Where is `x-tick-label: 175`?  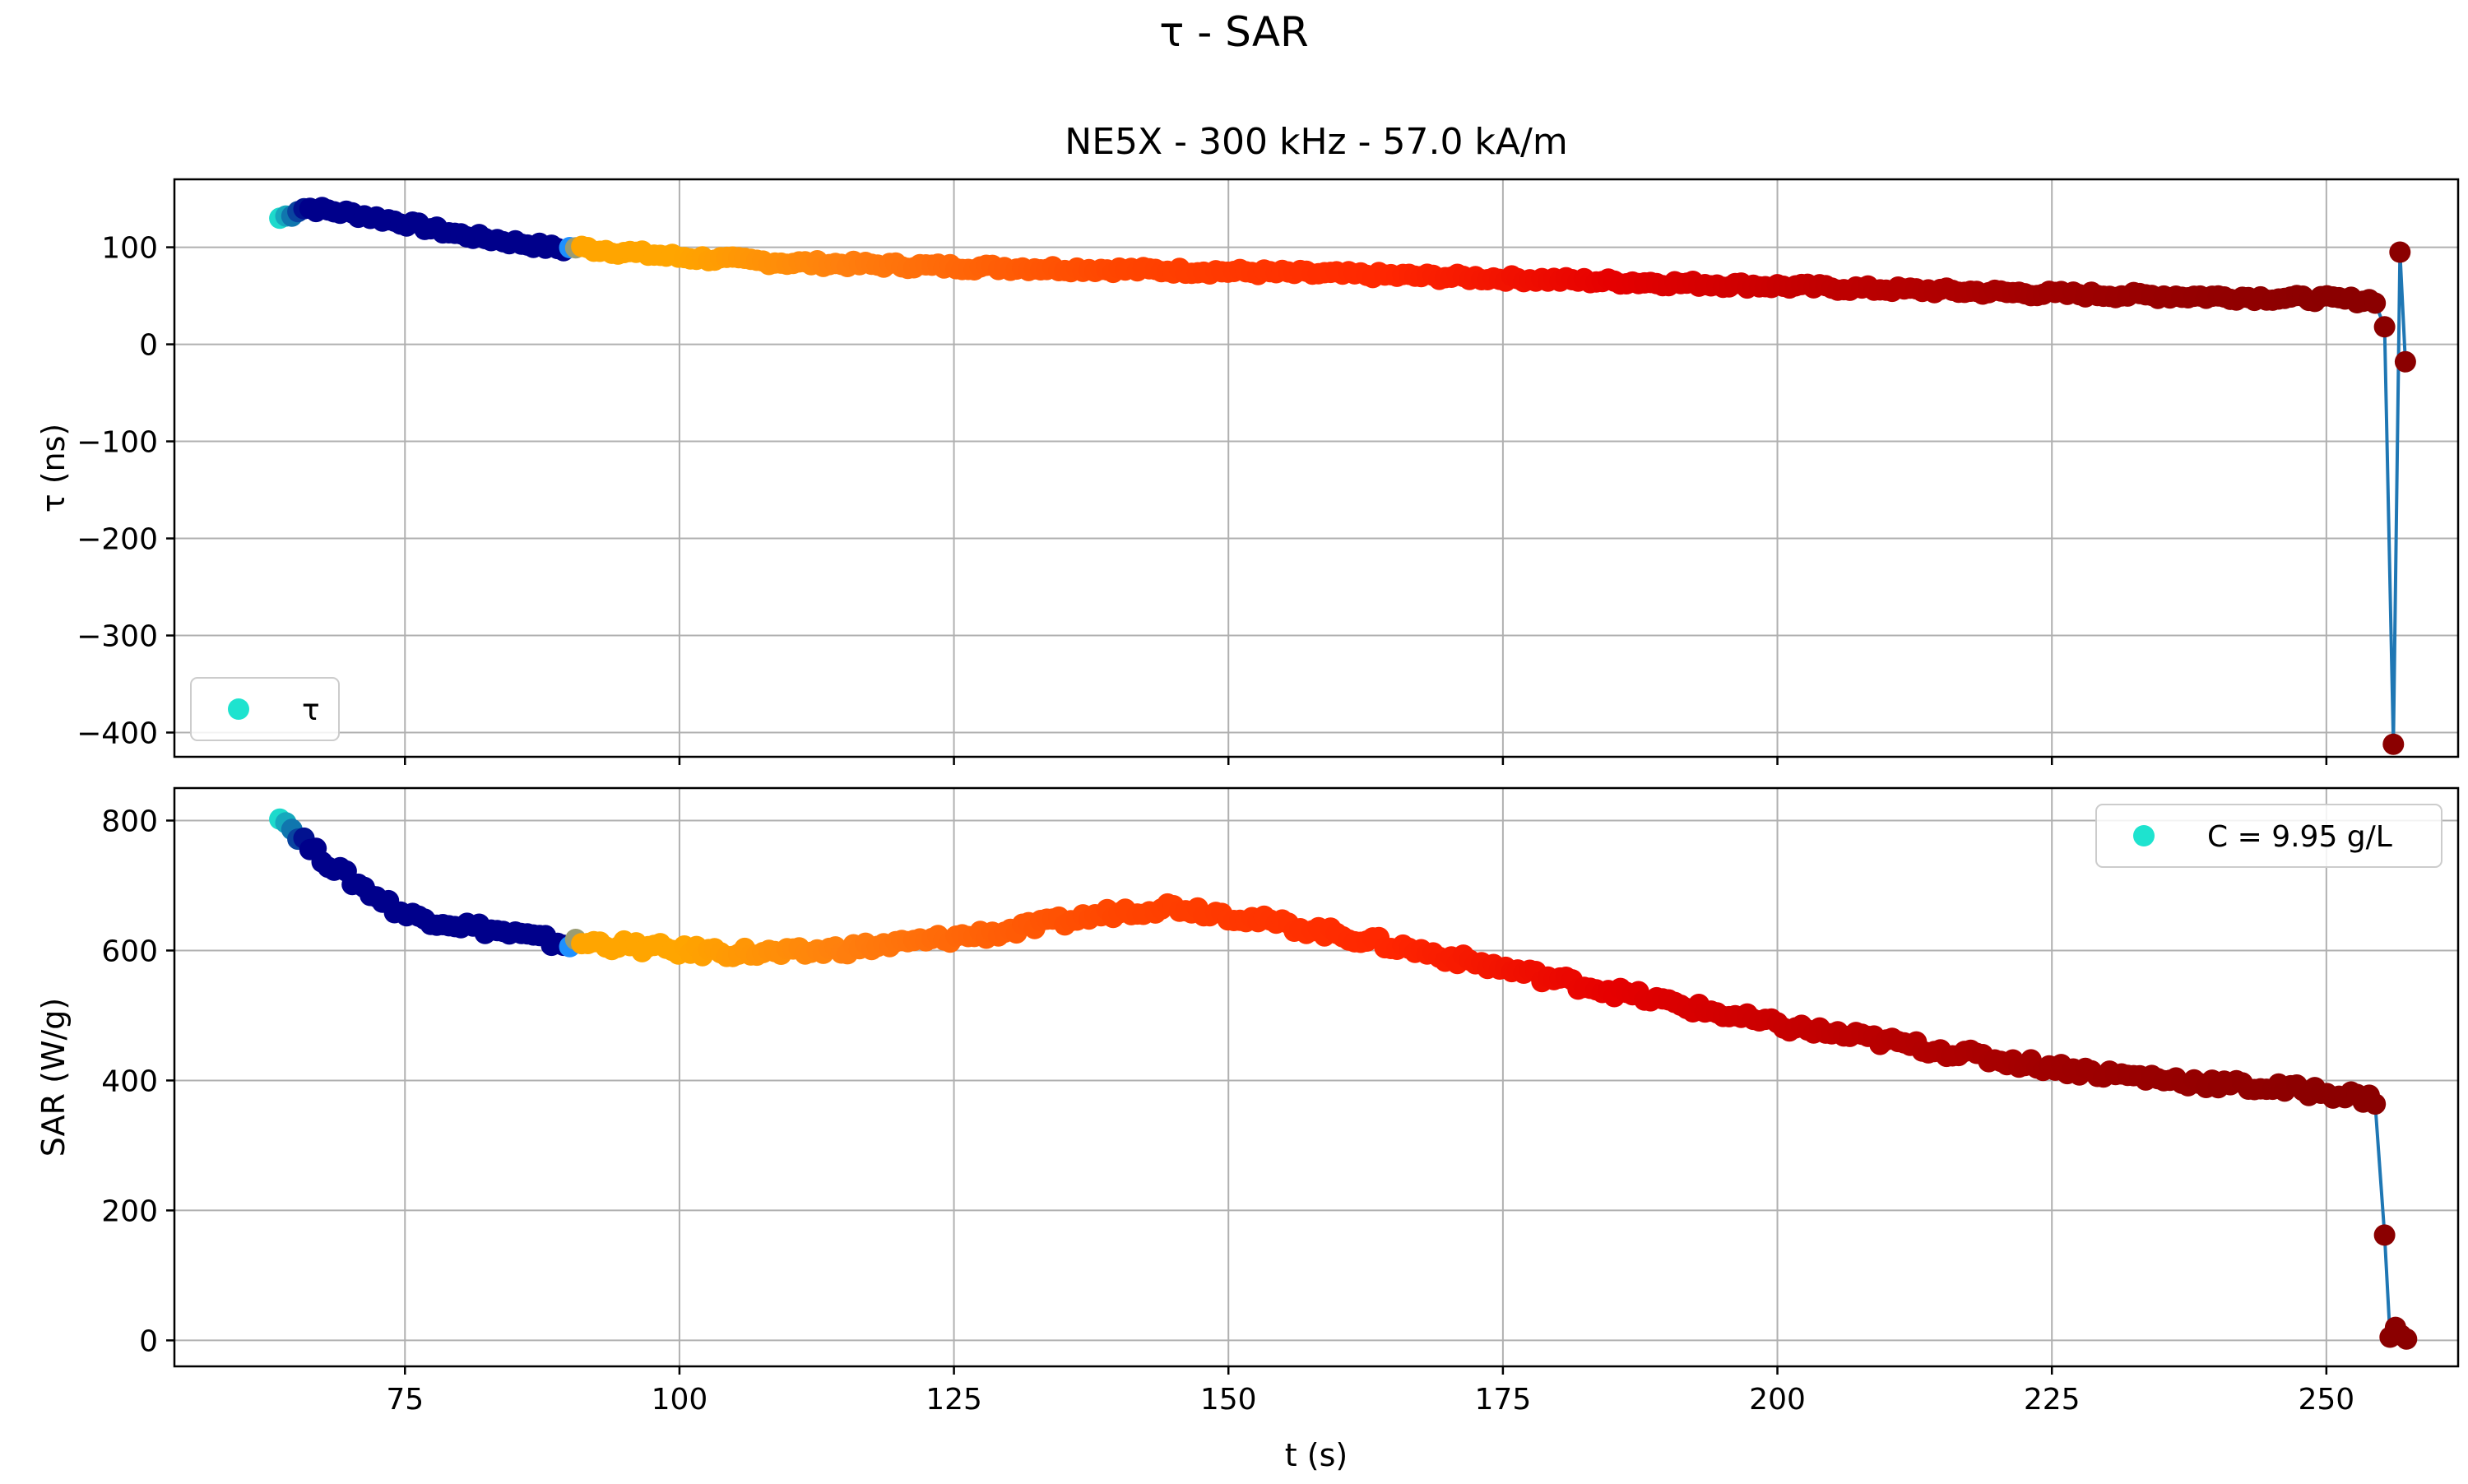 x-tick-label: 175 is located at coordinates (1503, 1400).